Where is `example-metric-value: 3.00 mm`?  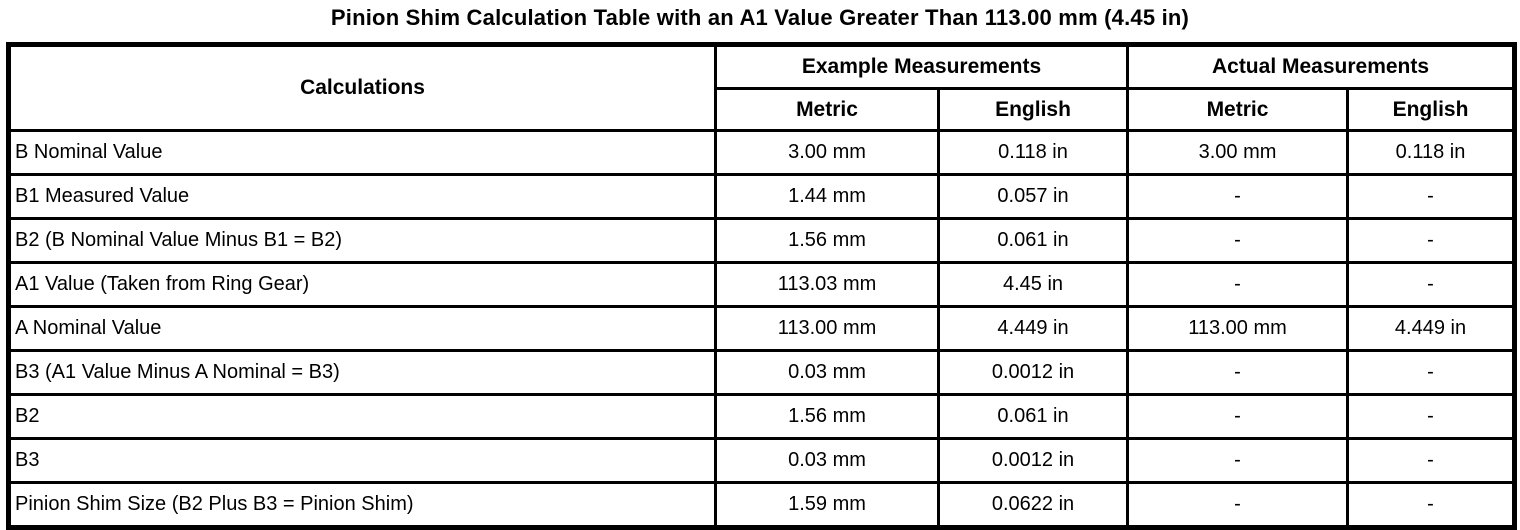
example-metric-value: 3.00 mm is located at coordinates (827, 152).